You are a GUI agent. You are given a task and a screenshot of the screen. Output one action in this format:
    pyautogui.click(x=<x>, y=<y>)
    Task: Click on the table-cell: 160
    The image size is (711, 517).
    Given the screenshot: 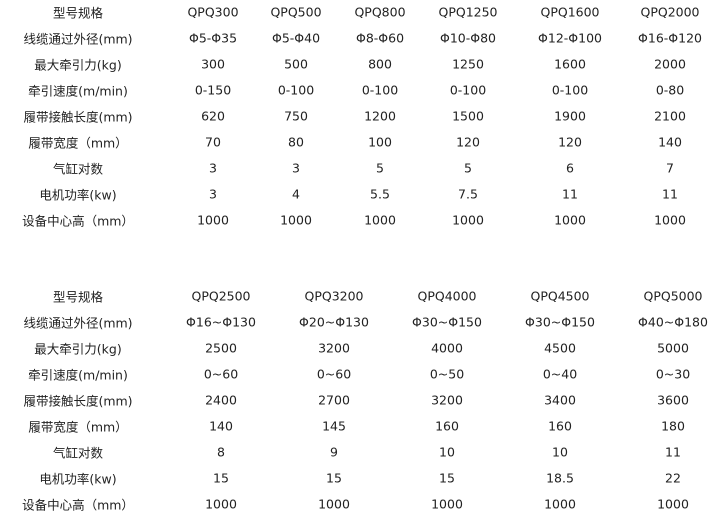 What is the action you would take?
    pyautogui.click(x=447, y=426)
    